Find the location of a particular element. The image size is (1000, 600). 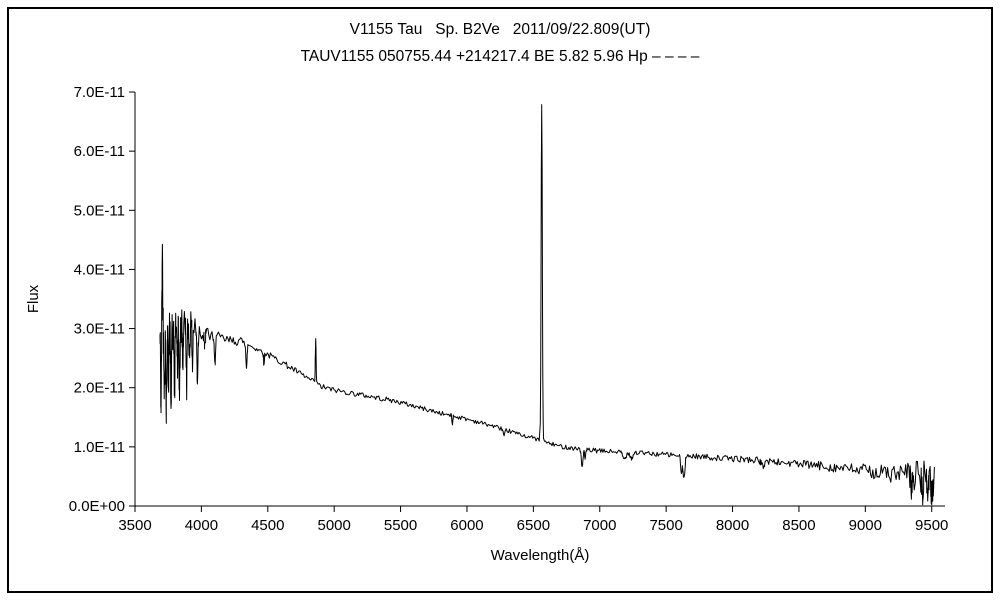

x-tick-label: 5000 is located at coordinates (333, 525).